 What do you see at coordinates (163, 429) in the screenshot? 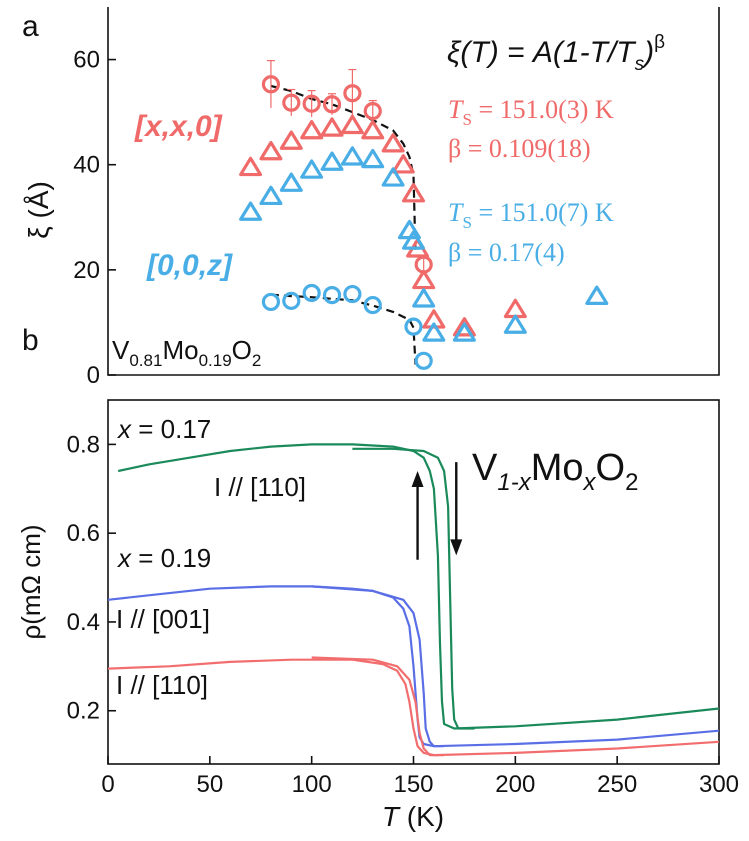
I see `label-x-0-17: x = 0.17` at bounding box center [163, 429].